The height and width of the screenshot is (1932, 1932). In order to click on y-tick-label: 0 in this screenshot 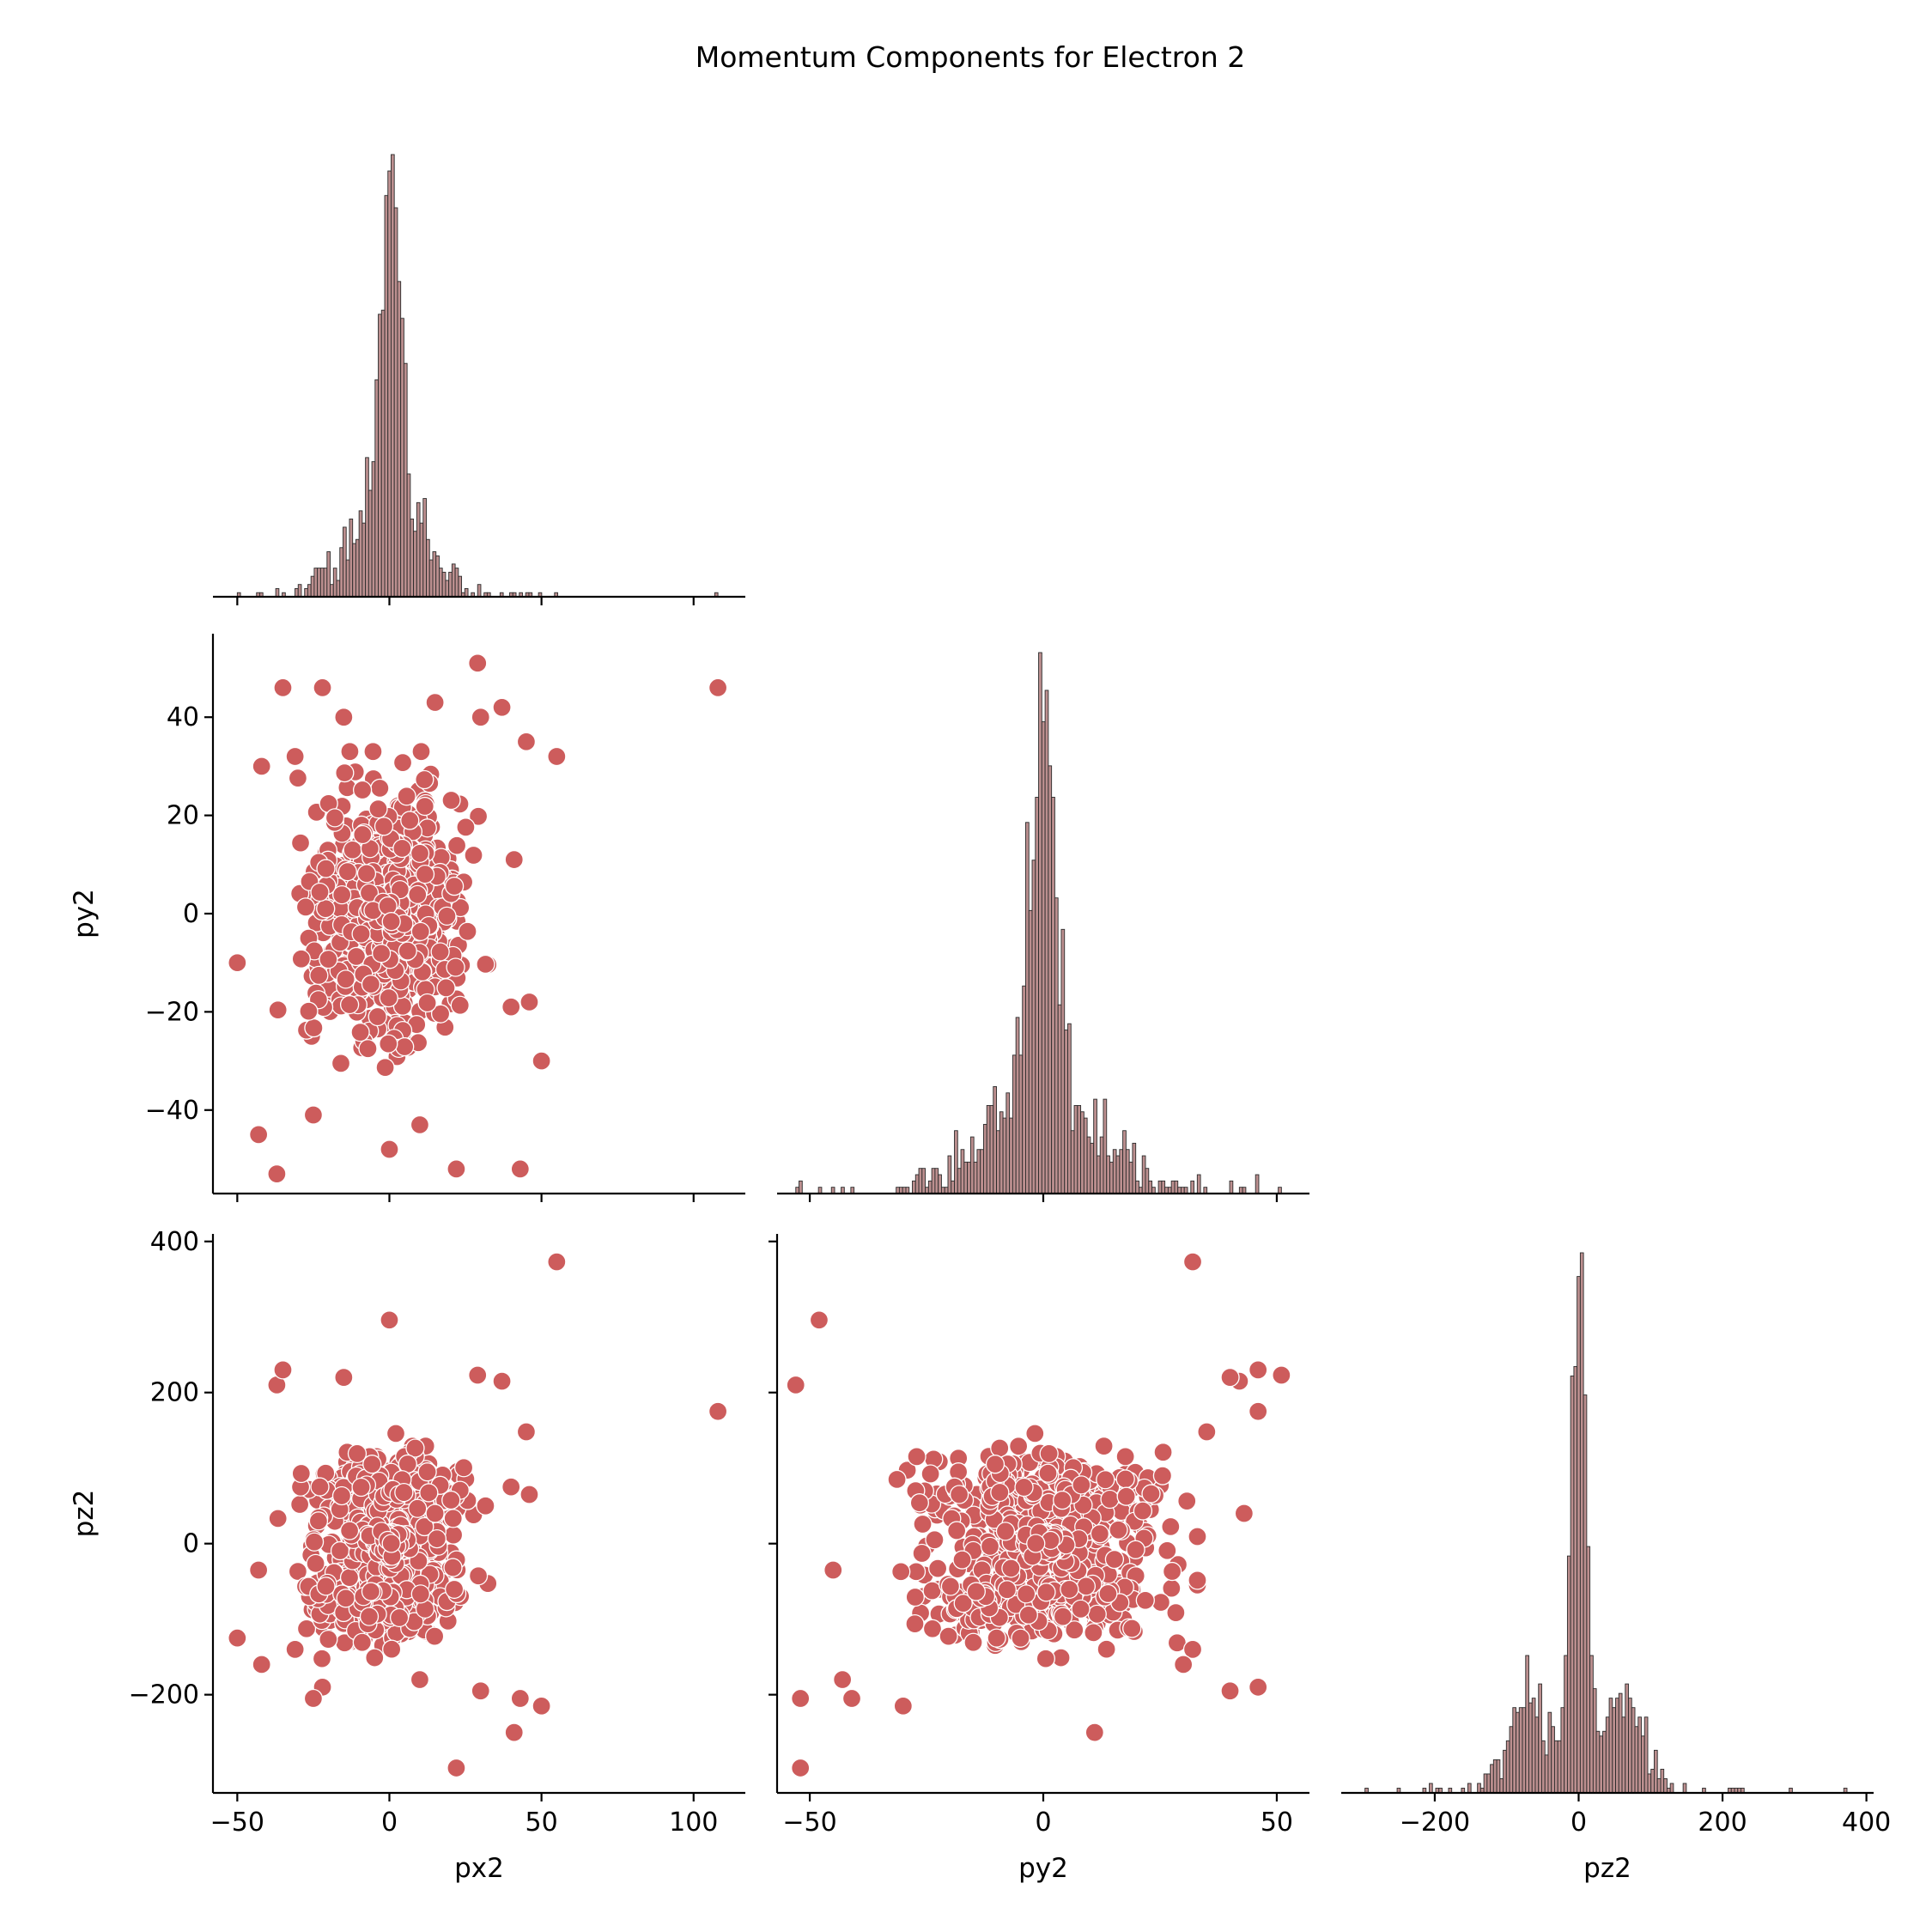, I will do `click(191, 1544)`.